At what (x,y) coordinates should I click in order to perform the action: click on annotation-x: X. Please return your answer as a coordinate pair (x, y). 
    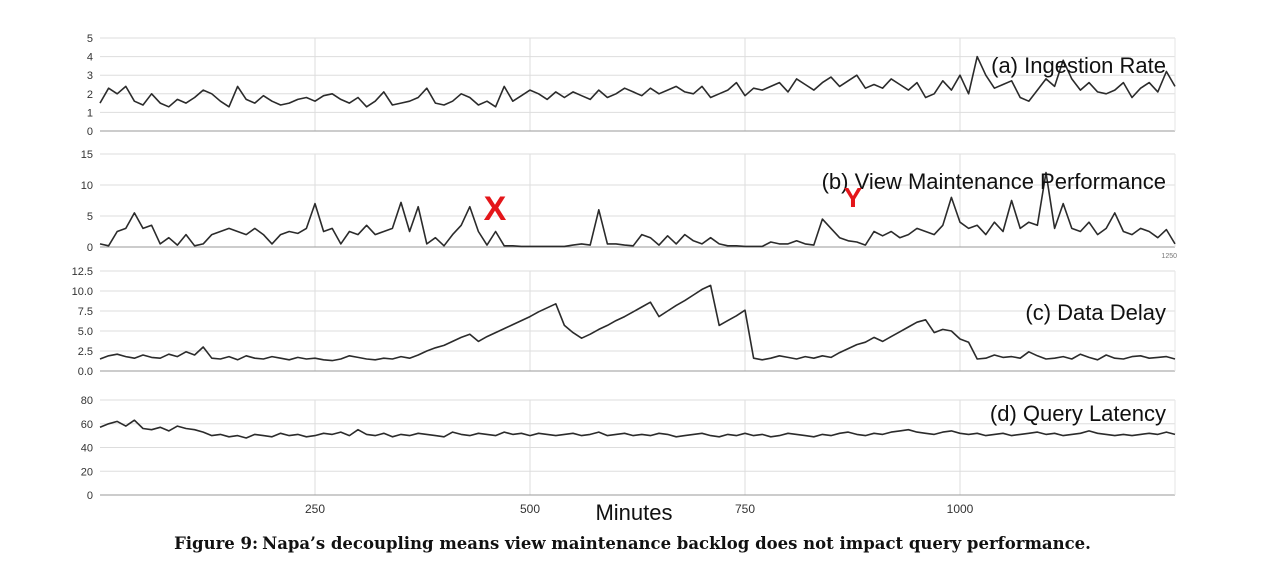
    Looking at the image, I should click on (495, 209).